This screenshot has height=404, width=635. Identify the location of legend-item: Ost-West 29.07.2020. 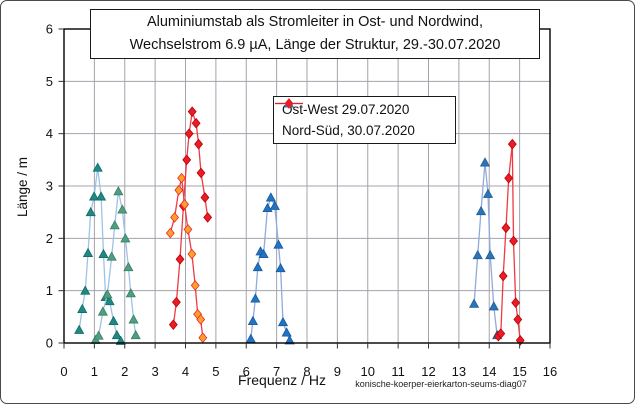
(365, 108).